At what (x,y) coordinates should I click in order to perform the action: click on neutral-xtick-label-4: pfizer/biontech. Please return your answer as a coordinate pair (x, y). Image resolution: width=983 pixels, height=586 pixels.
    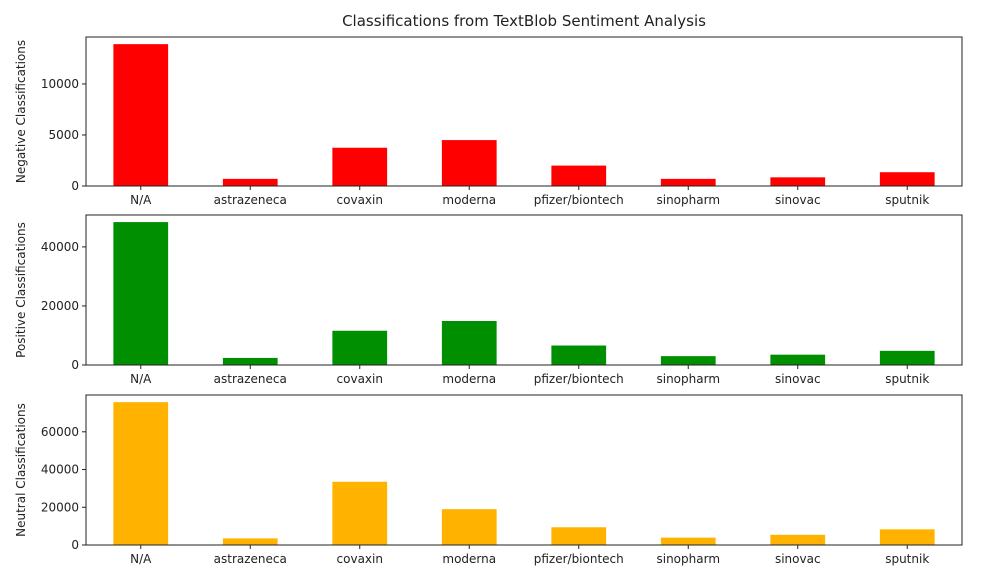
    Looking at the image, I should click on (579, 559).